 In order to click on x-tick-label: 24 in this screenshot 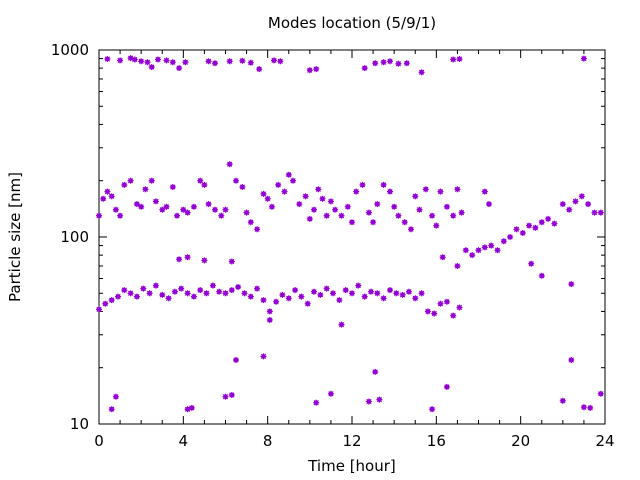, I will do `click(604, 441)`.